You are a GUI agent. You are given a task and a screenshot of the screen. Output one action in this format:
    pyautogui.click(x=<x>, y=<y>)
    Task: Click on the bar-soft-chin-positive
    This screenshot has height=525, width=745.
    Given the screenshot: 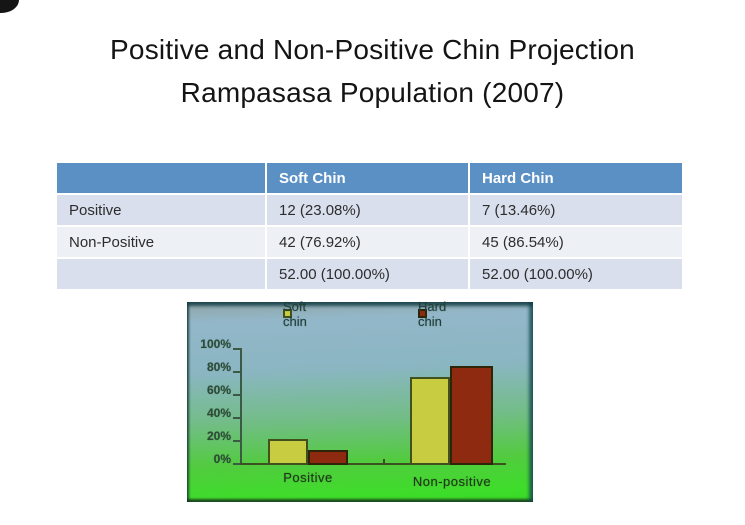 What is the action you would take?
    pyautogui.click(x=288, y=451)
    